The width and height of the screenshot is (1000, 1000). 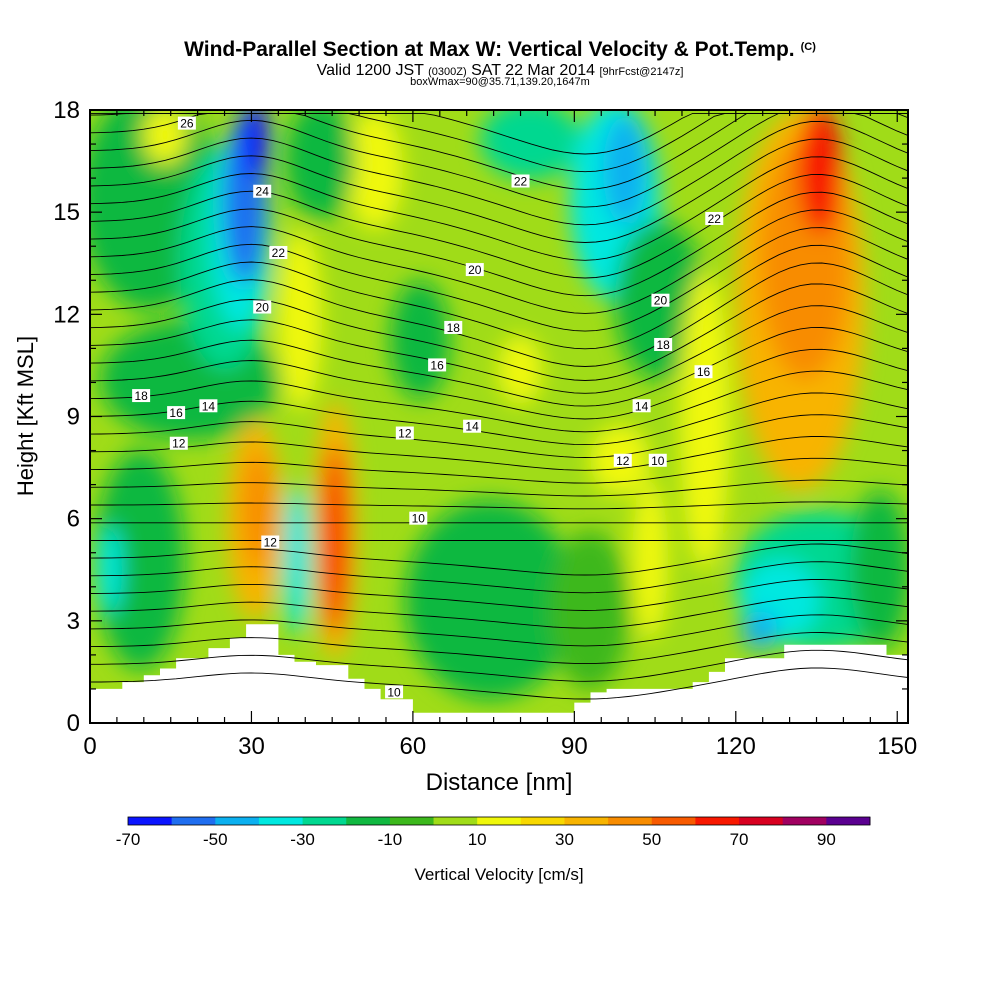 I want to click on blob-cyan-downdraft, so click(x=297, y=560).